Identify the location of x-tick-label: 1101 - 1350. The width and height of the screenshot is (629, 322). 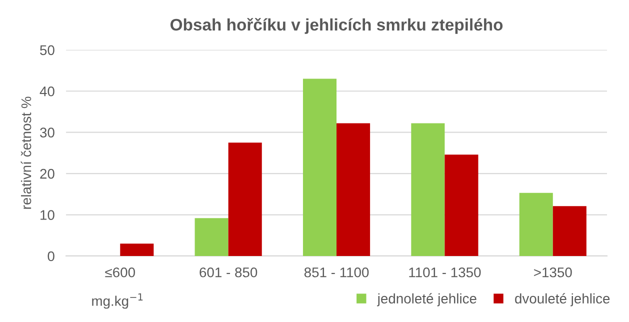
(445, 272).